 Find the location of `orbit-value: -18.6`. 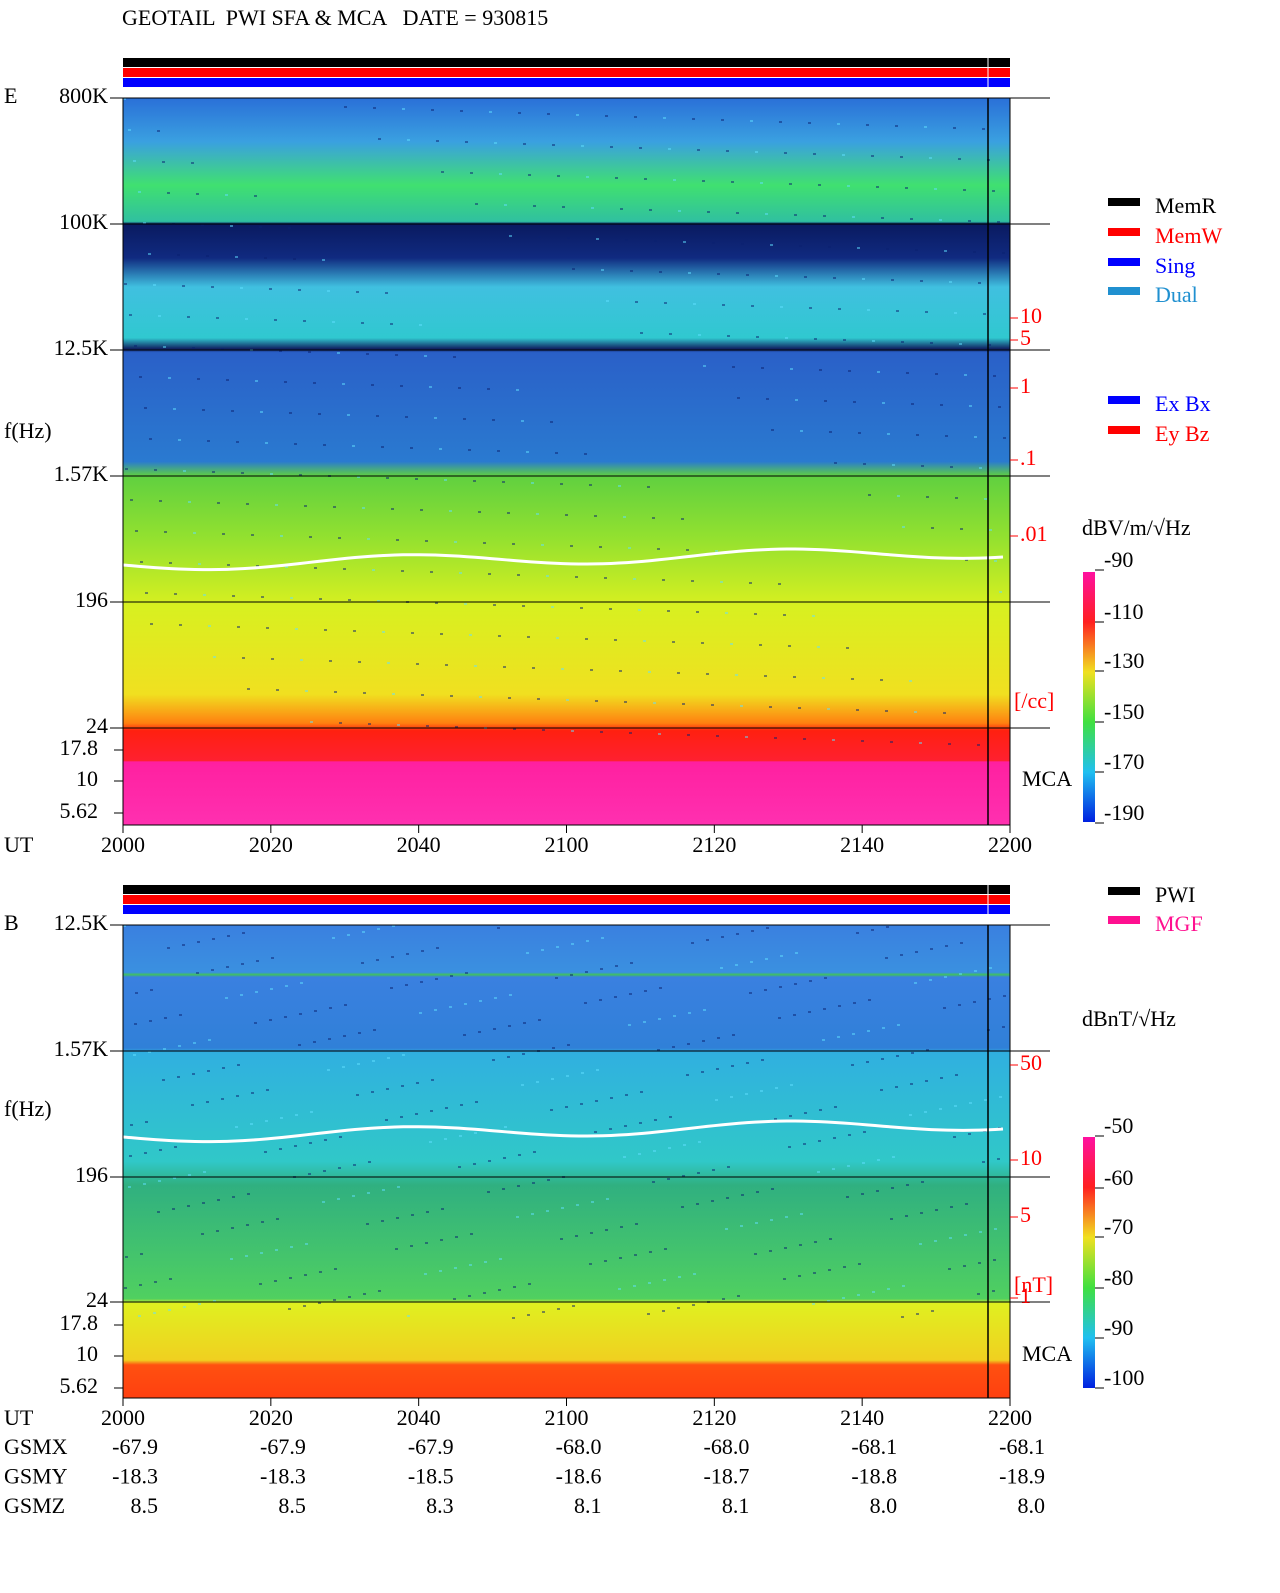

orbit-value: -18.6 is located at coordinates (579, 1476).